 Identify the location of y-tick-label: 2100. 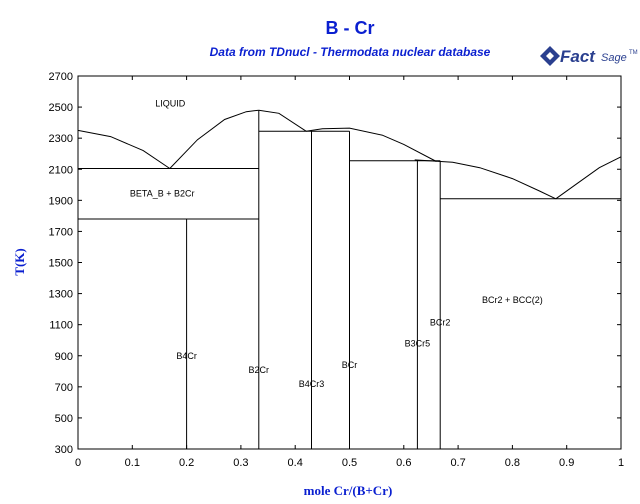
(61, 170).